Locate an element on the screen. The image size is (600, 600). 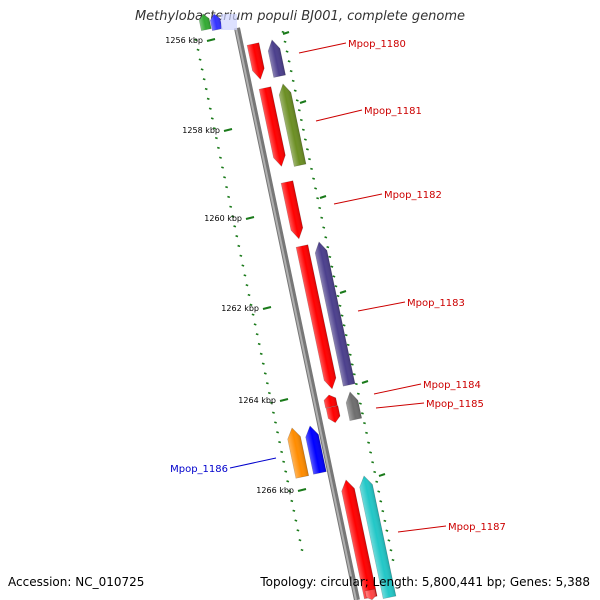
scale-label: 1256 kbp is located at coordinates (184, 40).